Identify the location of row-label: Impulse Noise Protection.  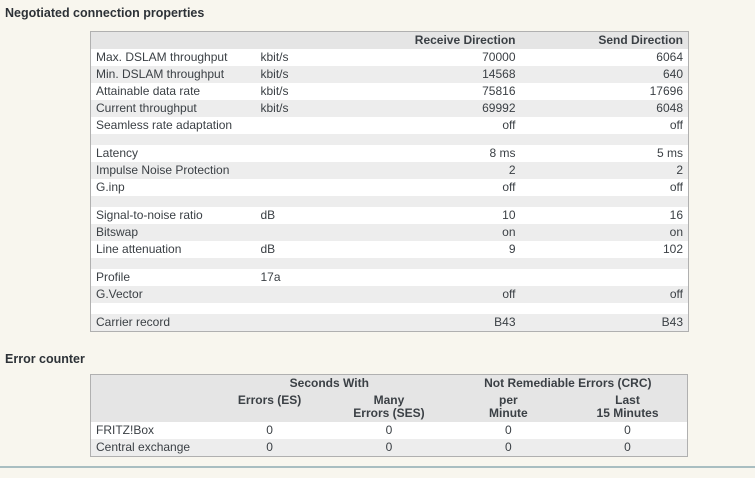
(163, 170).